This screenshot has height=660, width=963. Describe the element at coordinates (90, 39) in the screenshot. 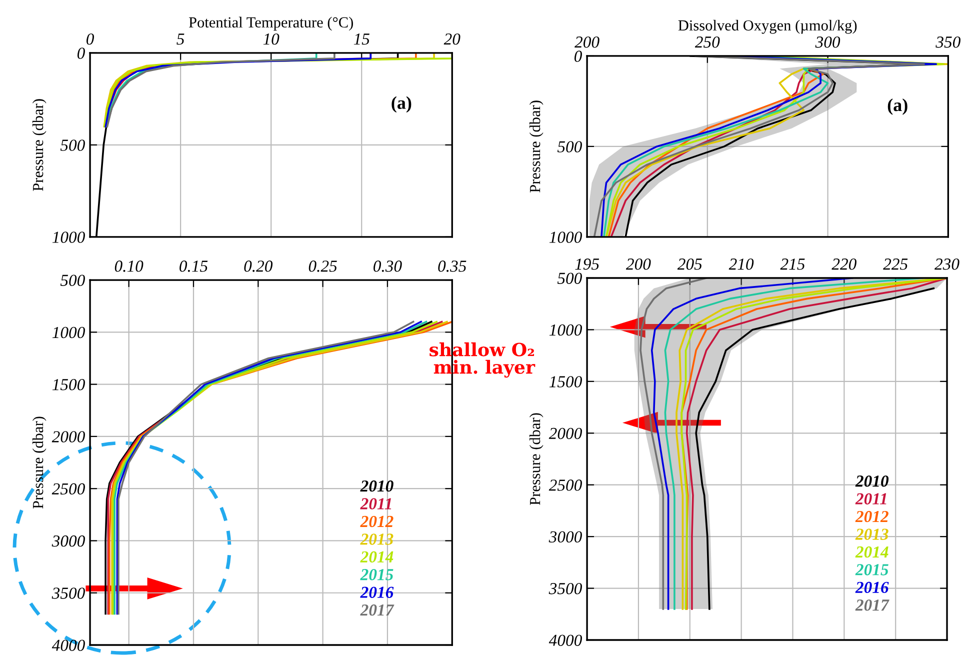

I see `x-tick-label: 0` at that location.